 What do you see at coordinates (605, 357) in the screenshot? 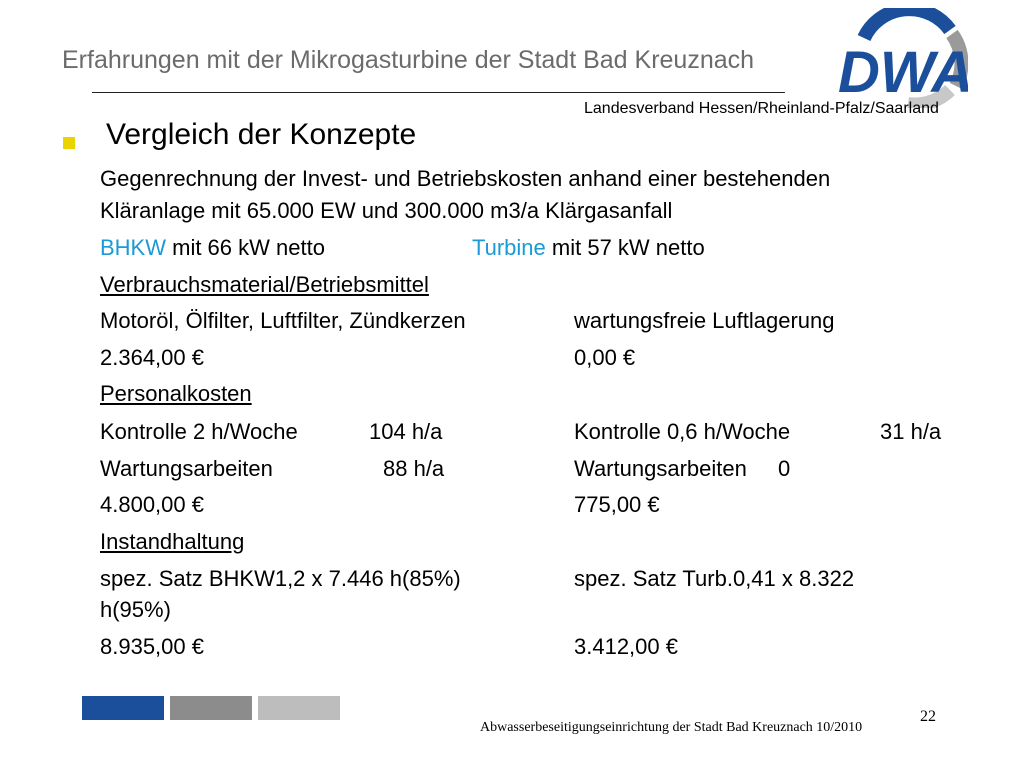
I see `verbrauch-right-cost: 0,00 €` at bounding box center [605, 357].